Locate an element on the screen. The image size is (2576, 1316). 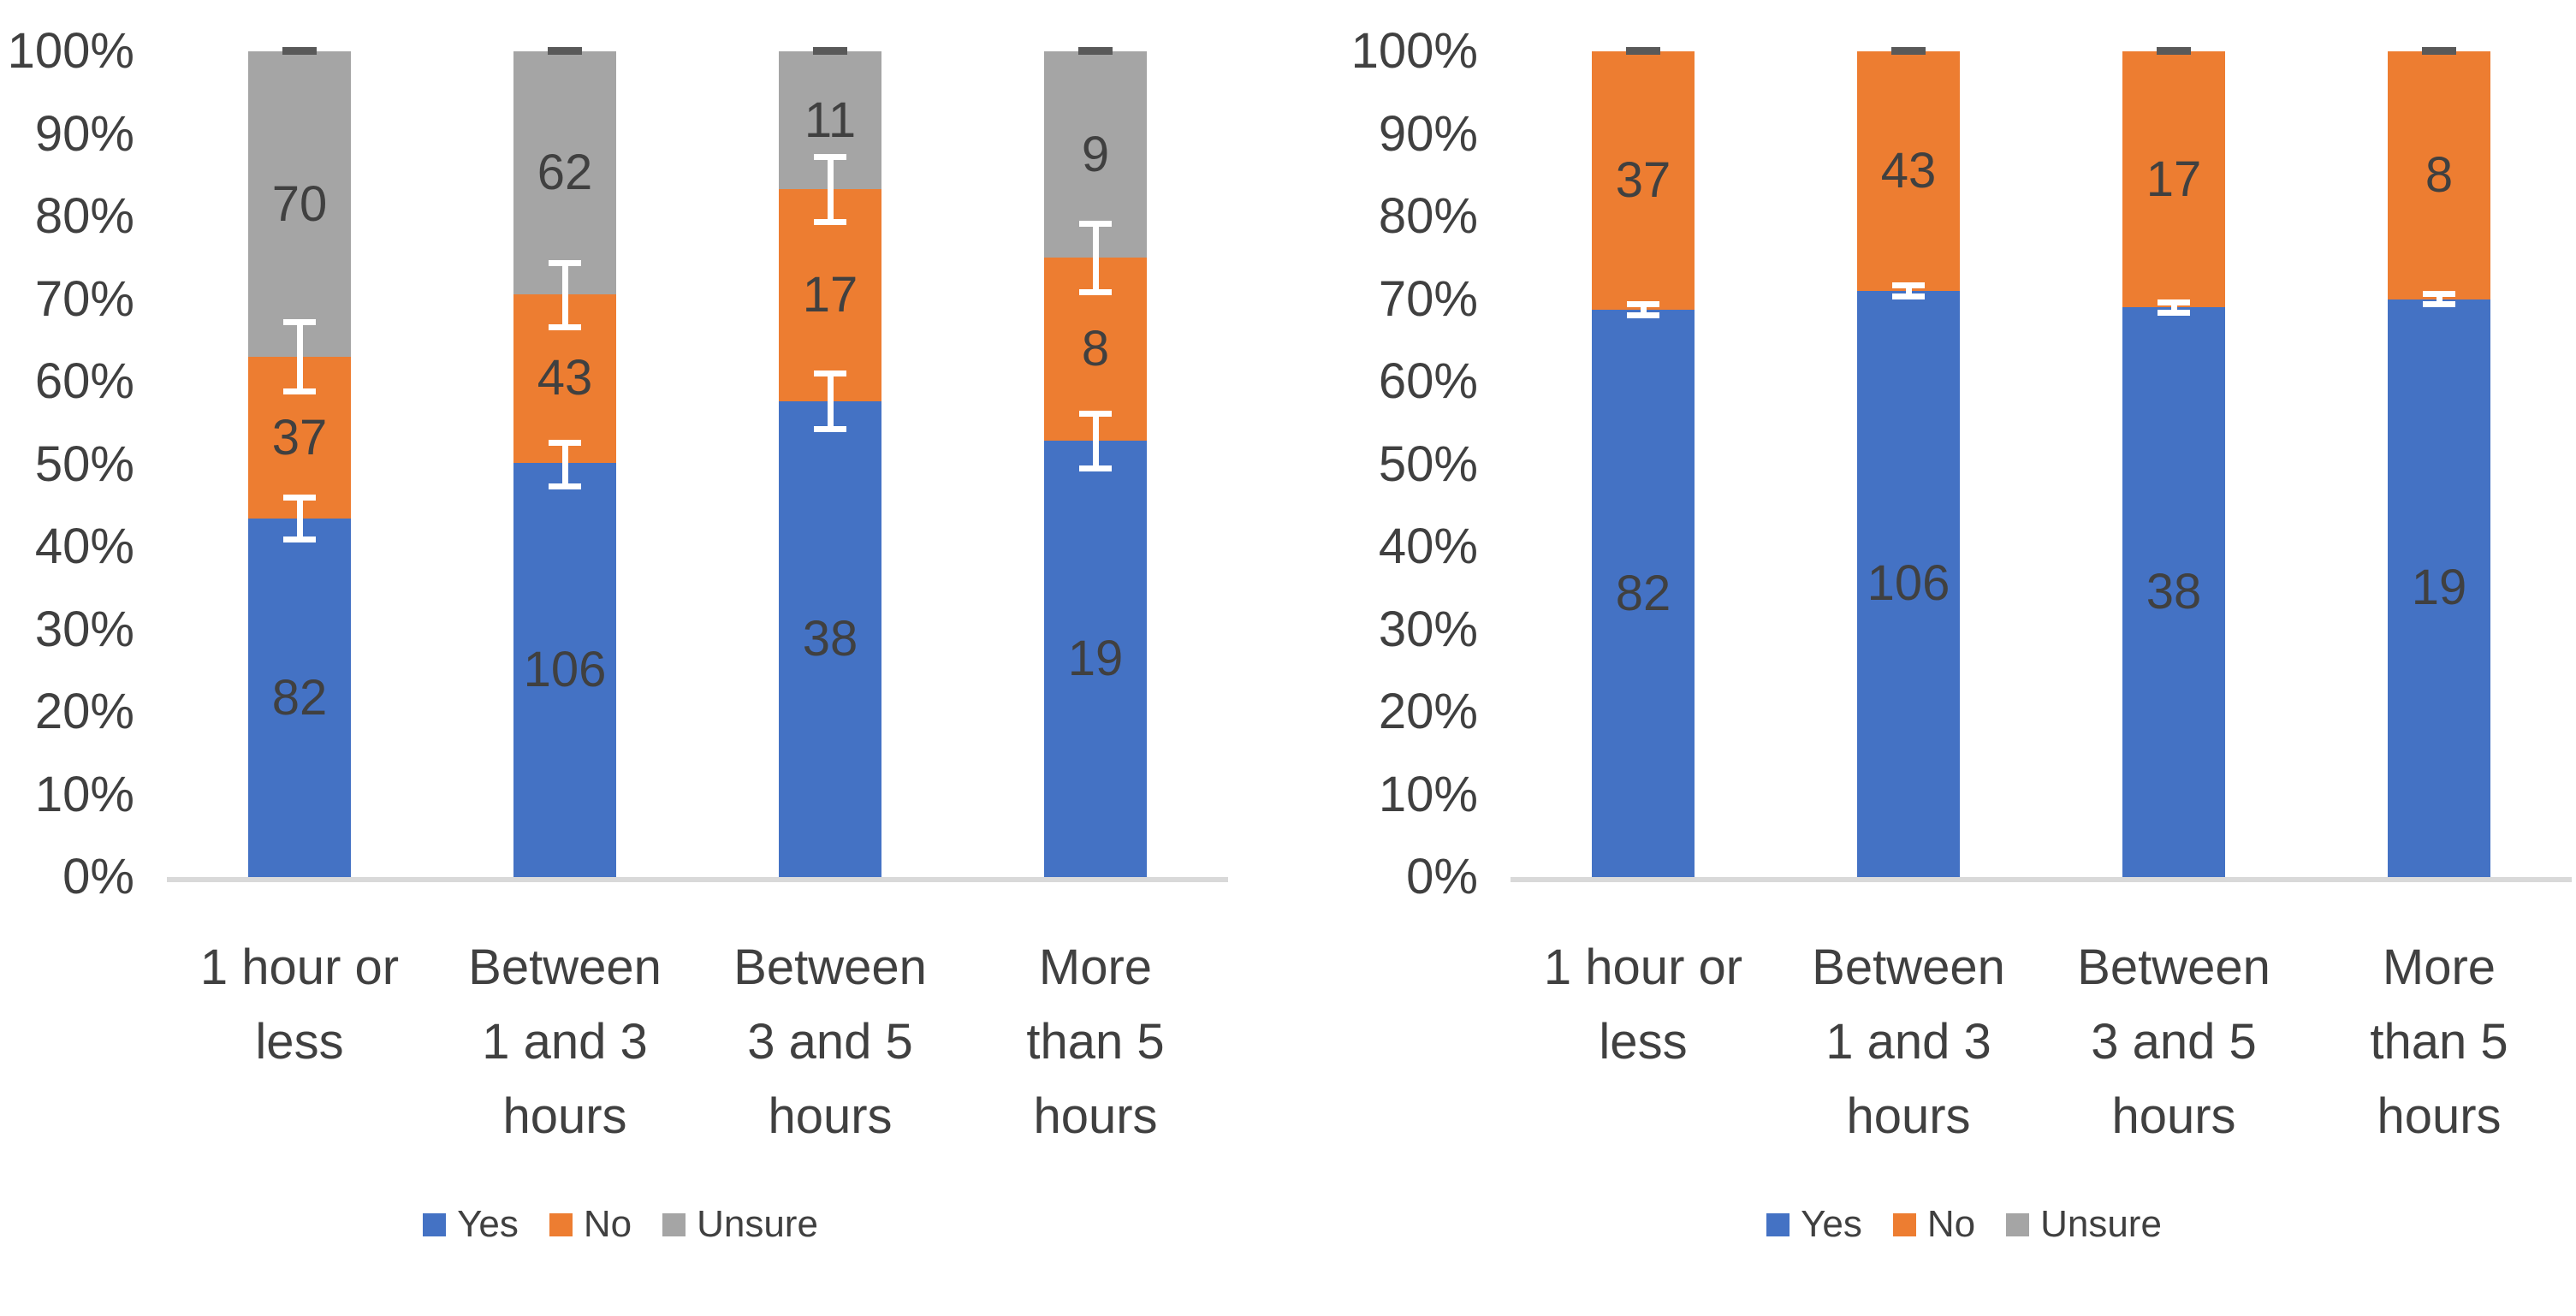
stacked-bar: 82 37 is located at coordinates (1643, 462).